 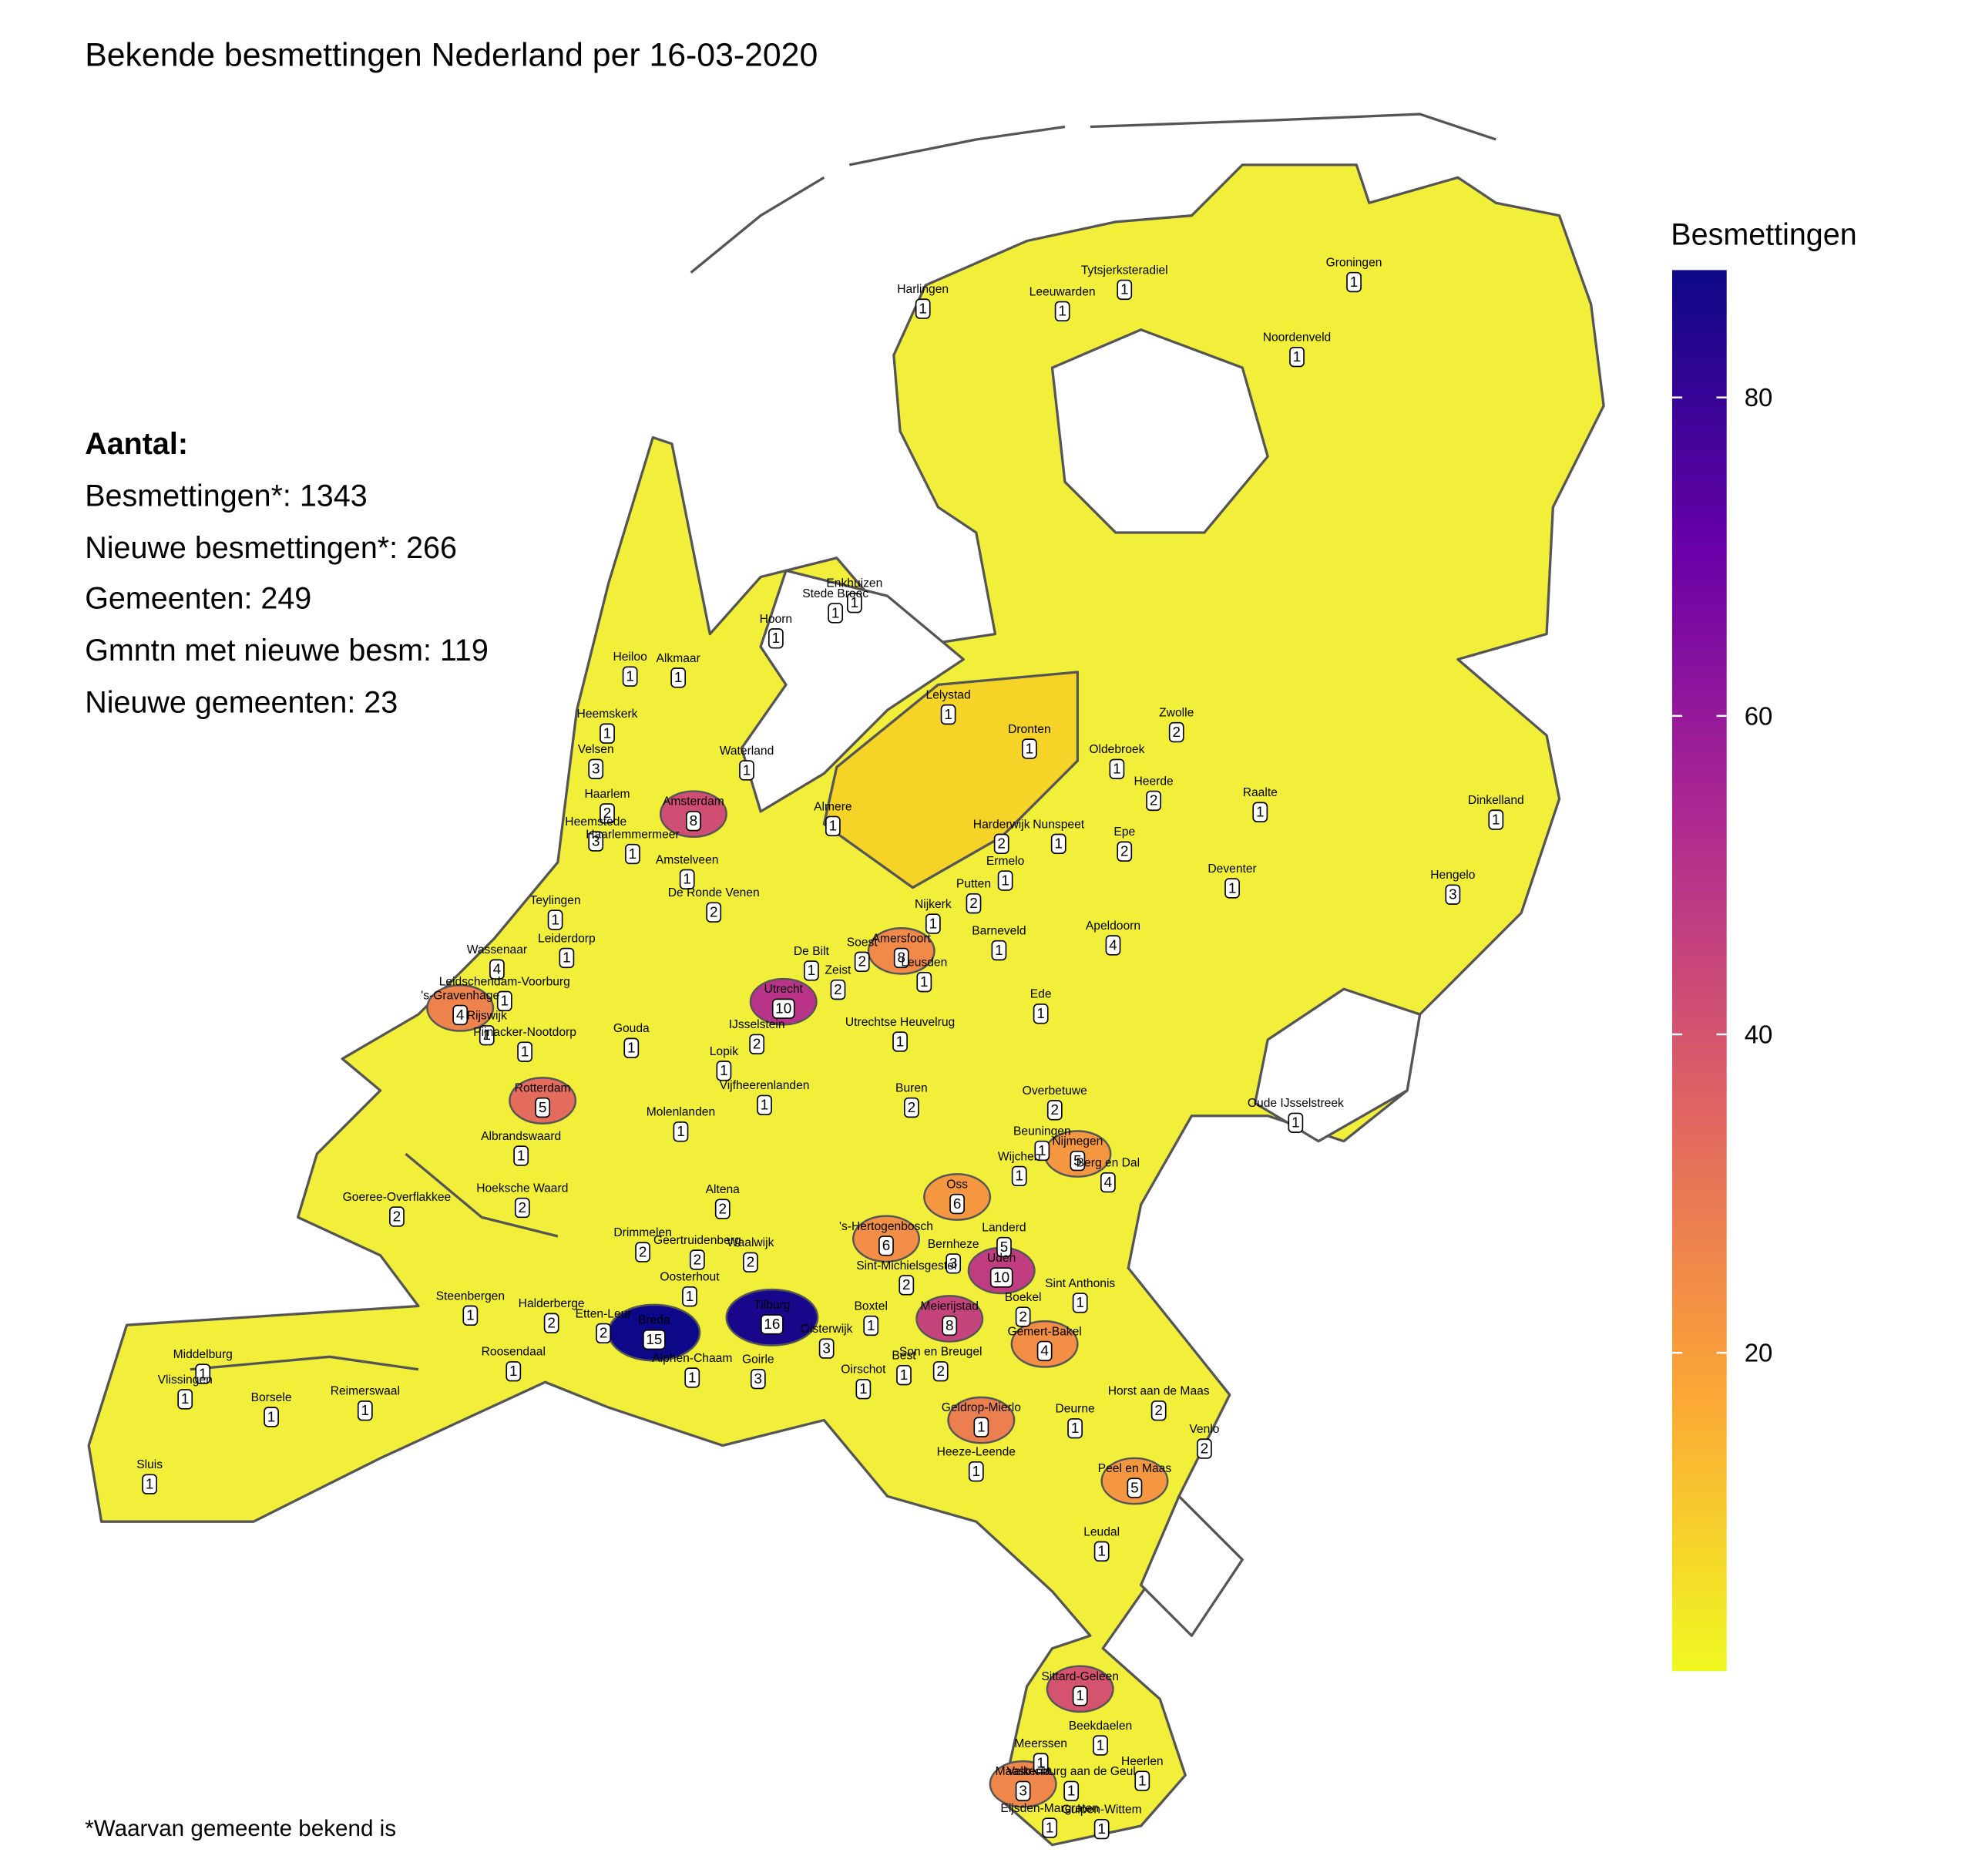 I want to click on municipality-name: Leidschendam-Voorburg, so click(x=505, y=981).